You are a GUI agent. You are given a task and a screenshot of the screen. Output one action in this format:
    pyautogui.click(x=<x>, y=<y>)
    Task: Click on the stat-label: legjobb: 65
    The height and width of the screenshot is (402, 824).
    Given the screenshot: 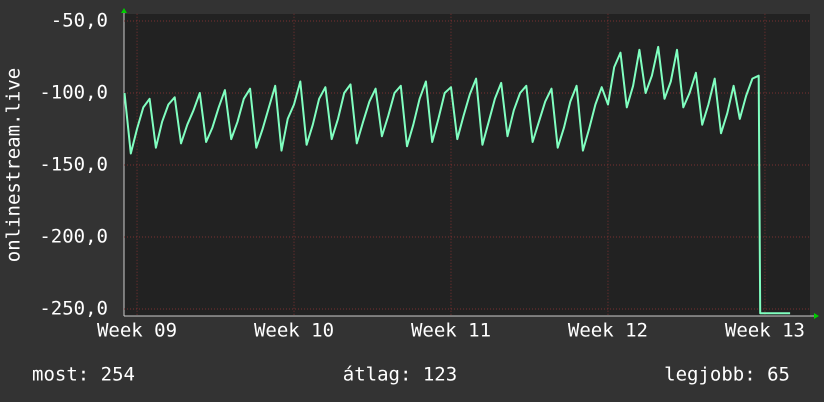 What is the action you would take?
    pyautogui.click(x=727, y=375)
    